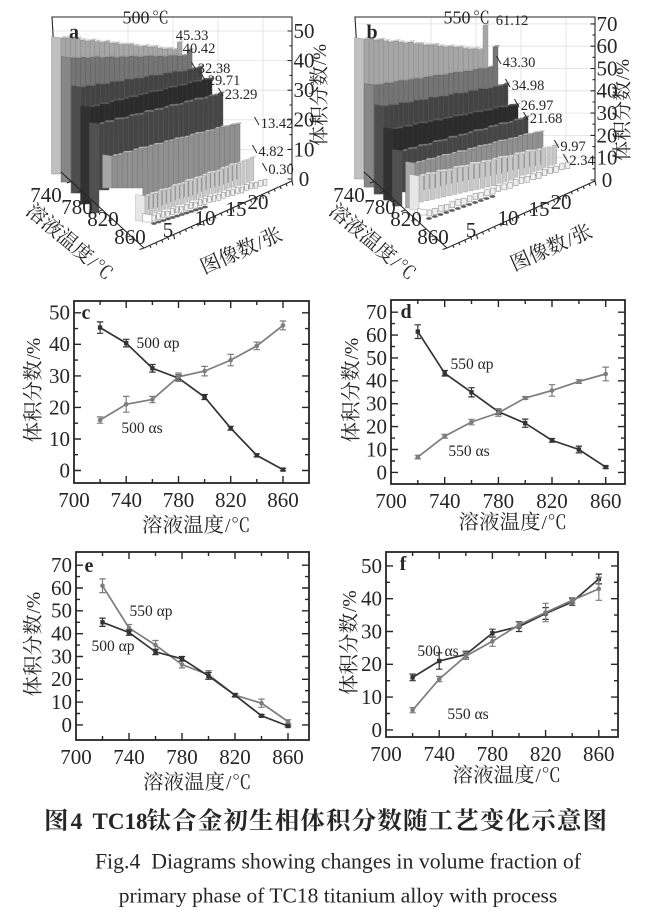  Describe the element at coordinates (537, 106) in the screenshot. I see `svg-text: 26.97` at that location.